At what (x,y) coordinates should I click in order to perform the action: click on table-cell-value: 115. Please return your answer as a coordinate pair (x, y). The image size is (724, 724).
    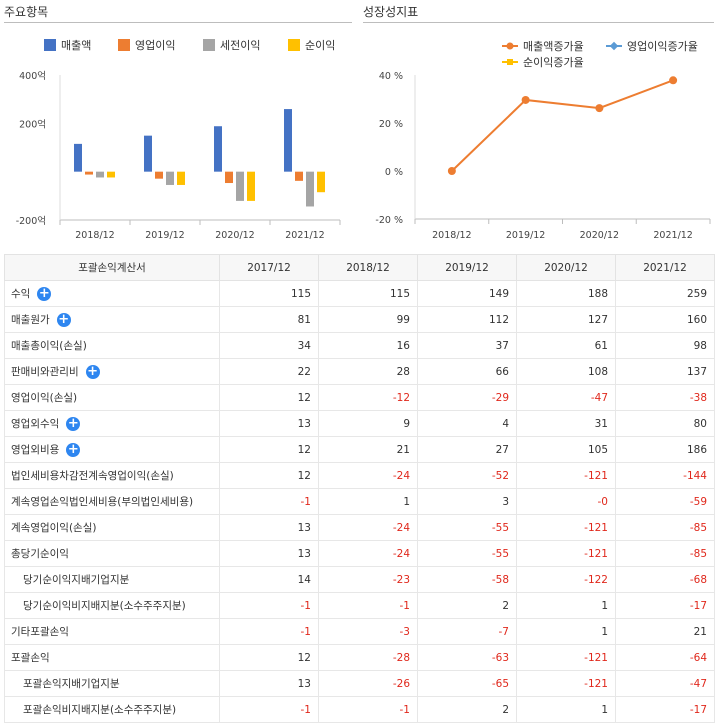
    Looking at the image, I should click on (368, 293).